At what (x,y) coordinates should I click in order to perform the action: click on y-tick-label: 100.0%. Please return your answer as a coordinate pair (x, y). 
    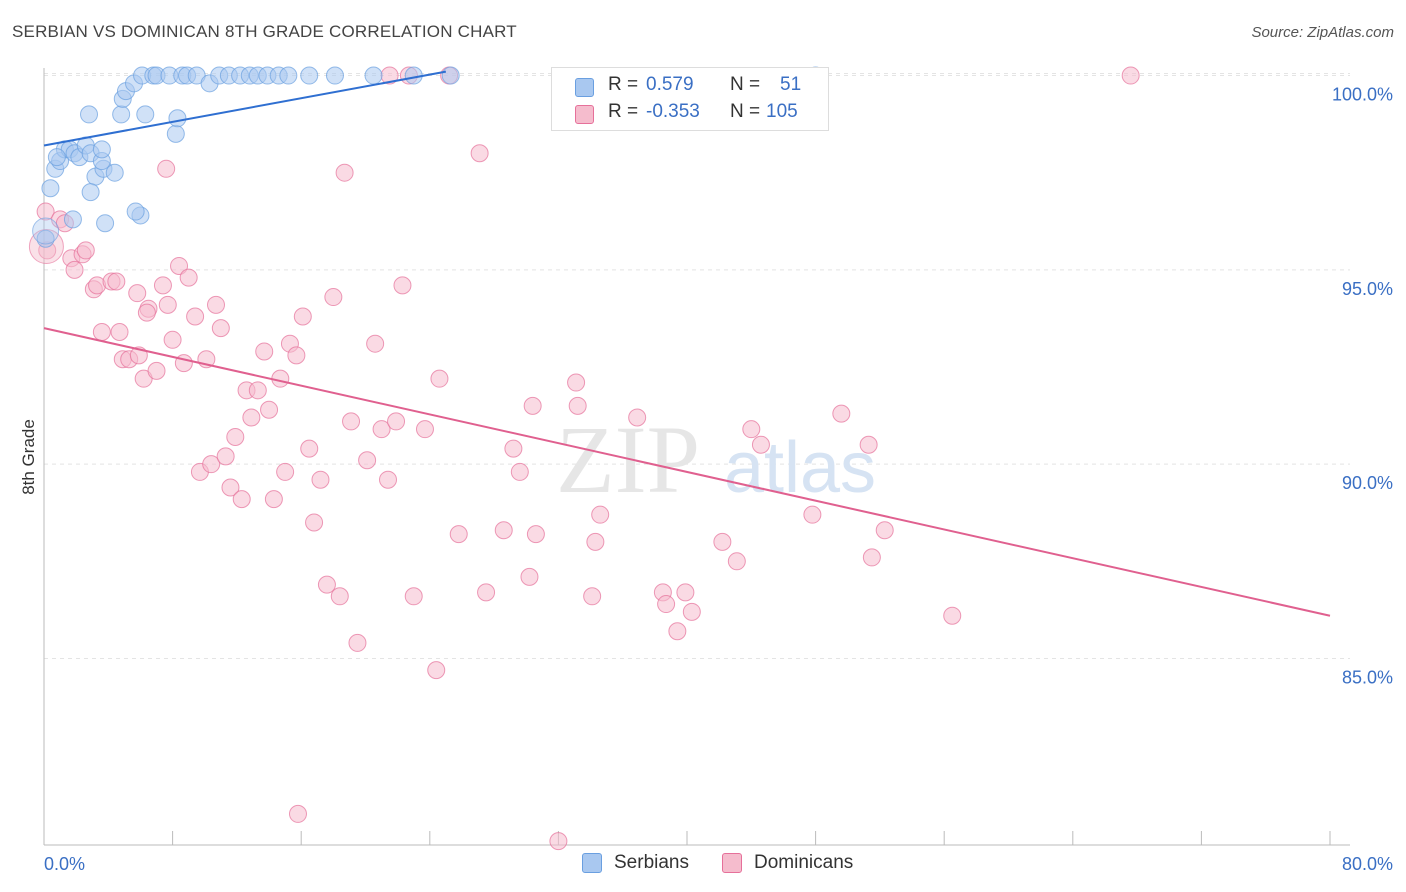
    Looking at the image, I should click on (1362, 95).